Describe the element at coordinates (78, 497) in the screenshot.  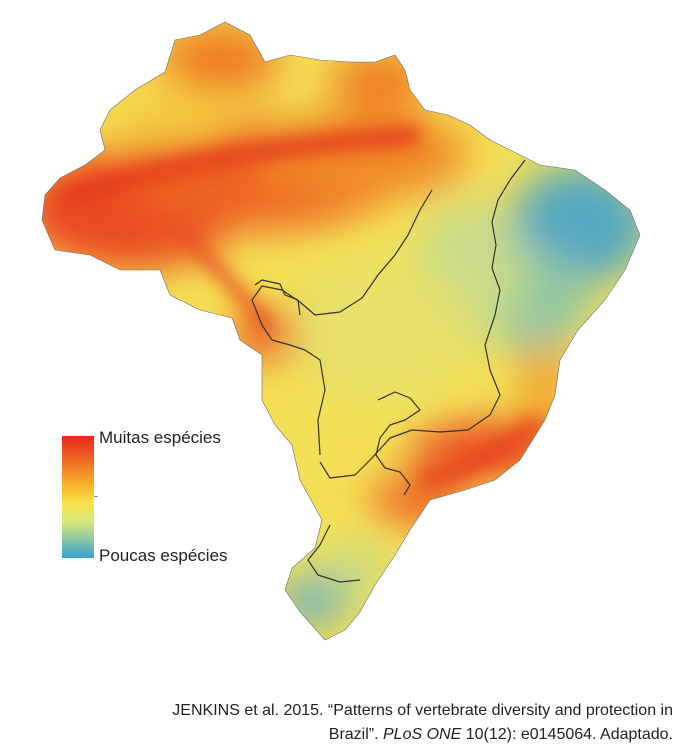
I see `legend-color-scale` at that location.